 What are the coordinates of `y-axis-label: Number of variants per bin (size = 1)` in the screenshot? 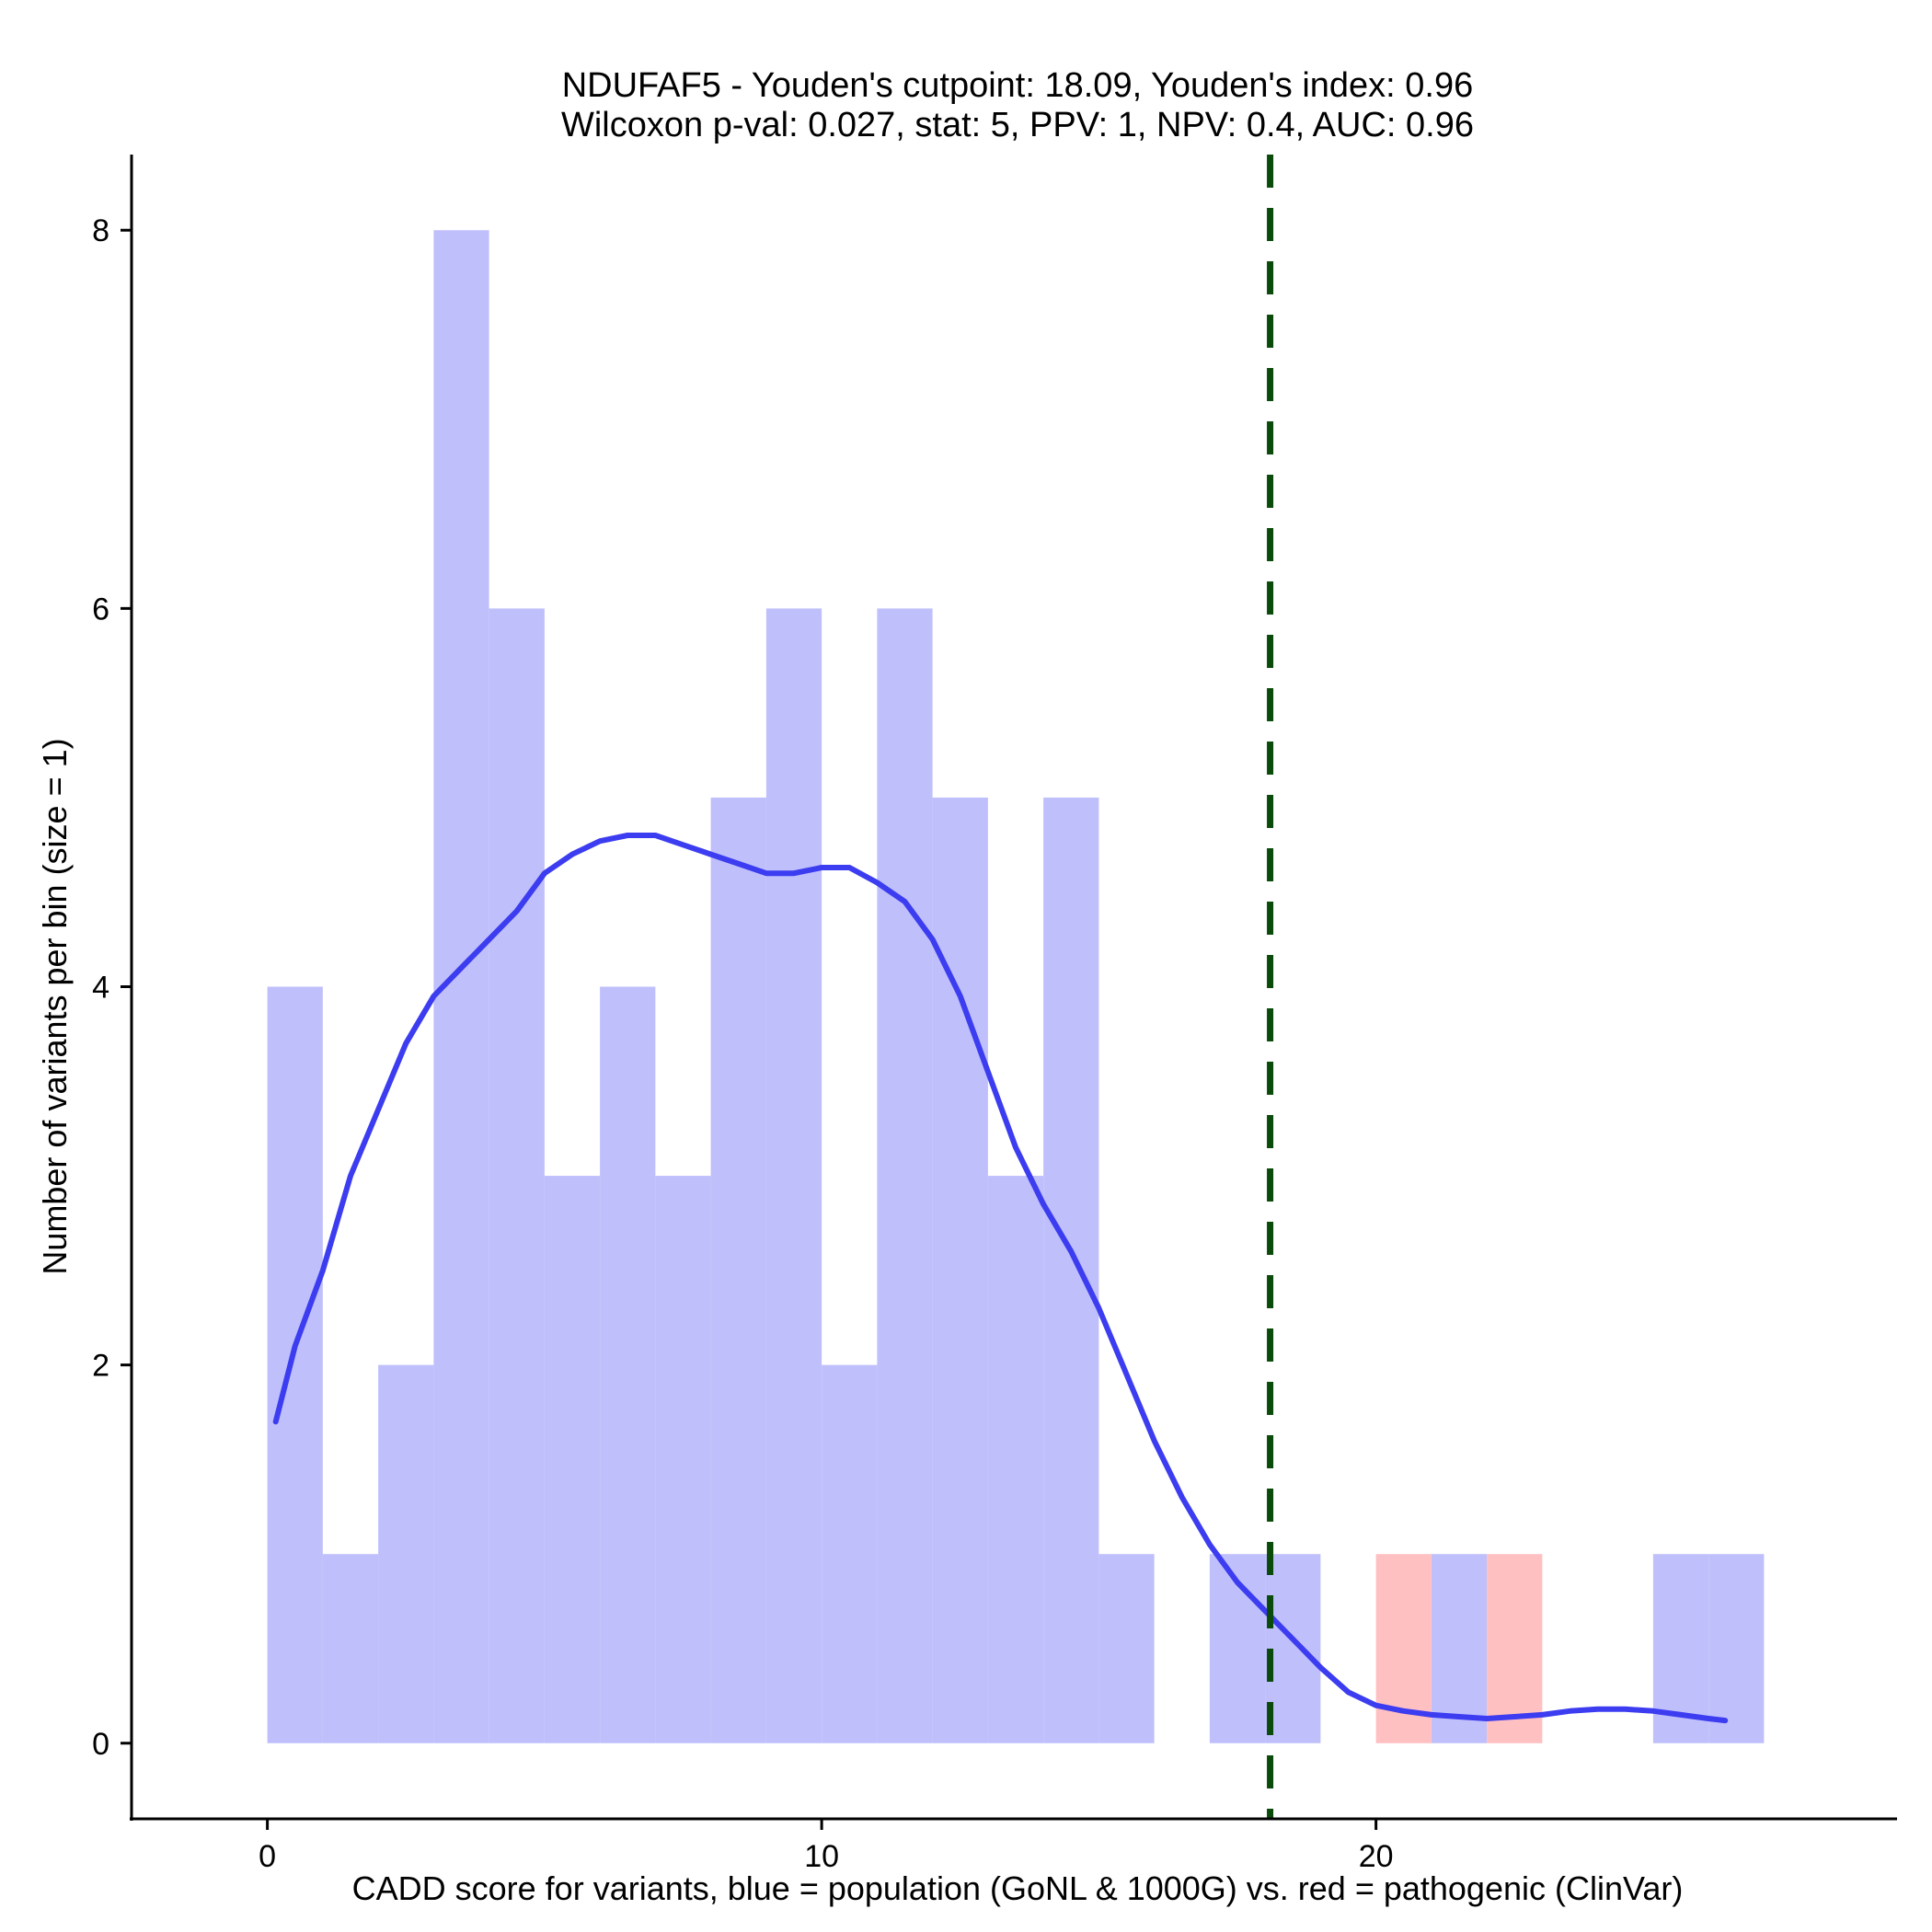 It's located at (55, 1006).